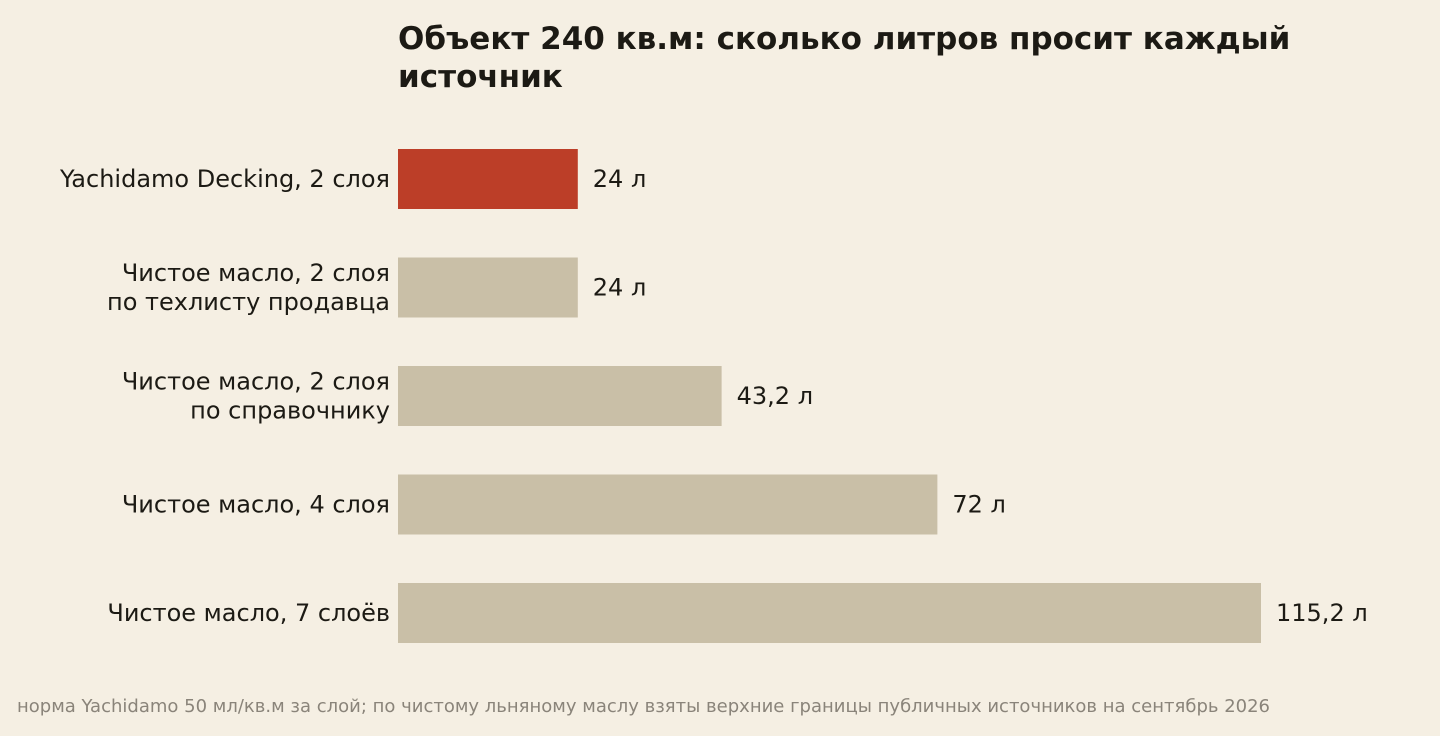 This screenshot has height=736, width=1440. What do you see at coordinates (290, 411) in the screenshot?
I see `category-label-2-line-1: по справочнику` at bounding box center [290, 411].